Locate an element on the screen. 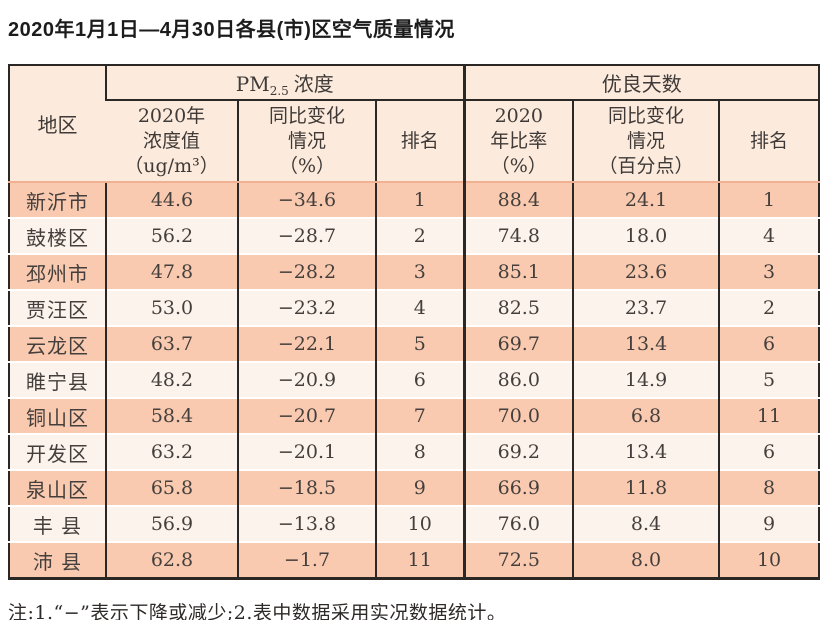 The height and width of the screenshot is (620, 825). cell-pm-change: −1.7 is located at coordinates (306, 560).